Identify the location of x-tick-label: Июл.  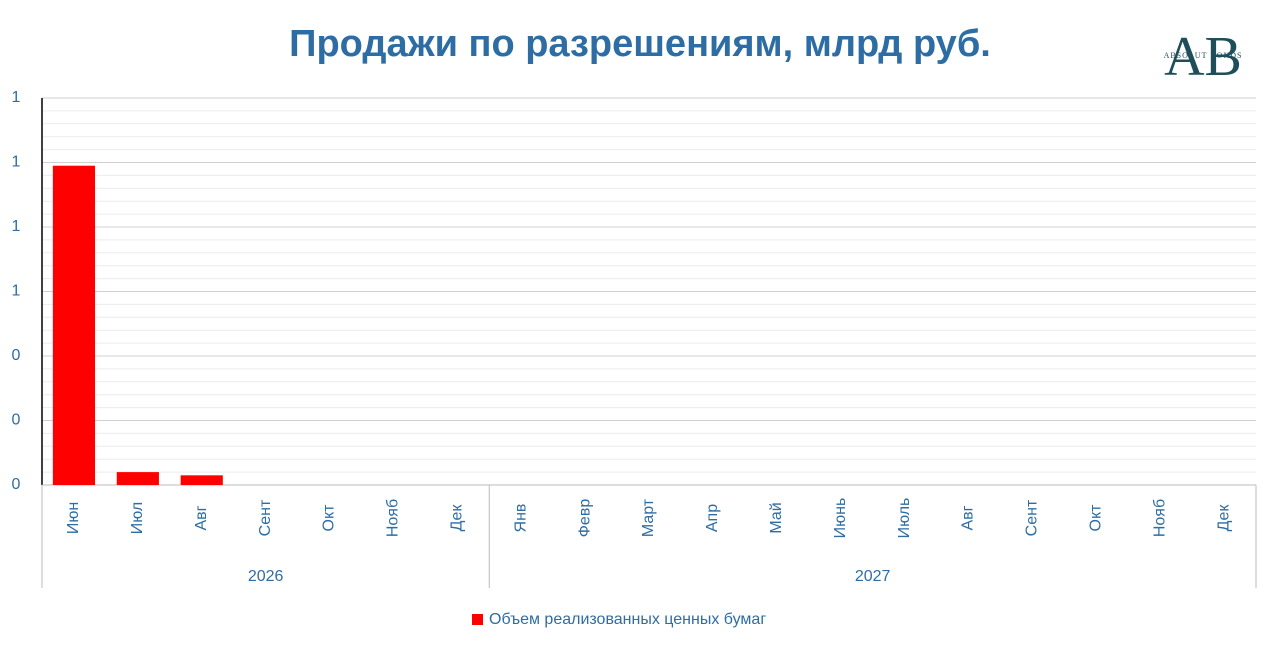
(137, 518).